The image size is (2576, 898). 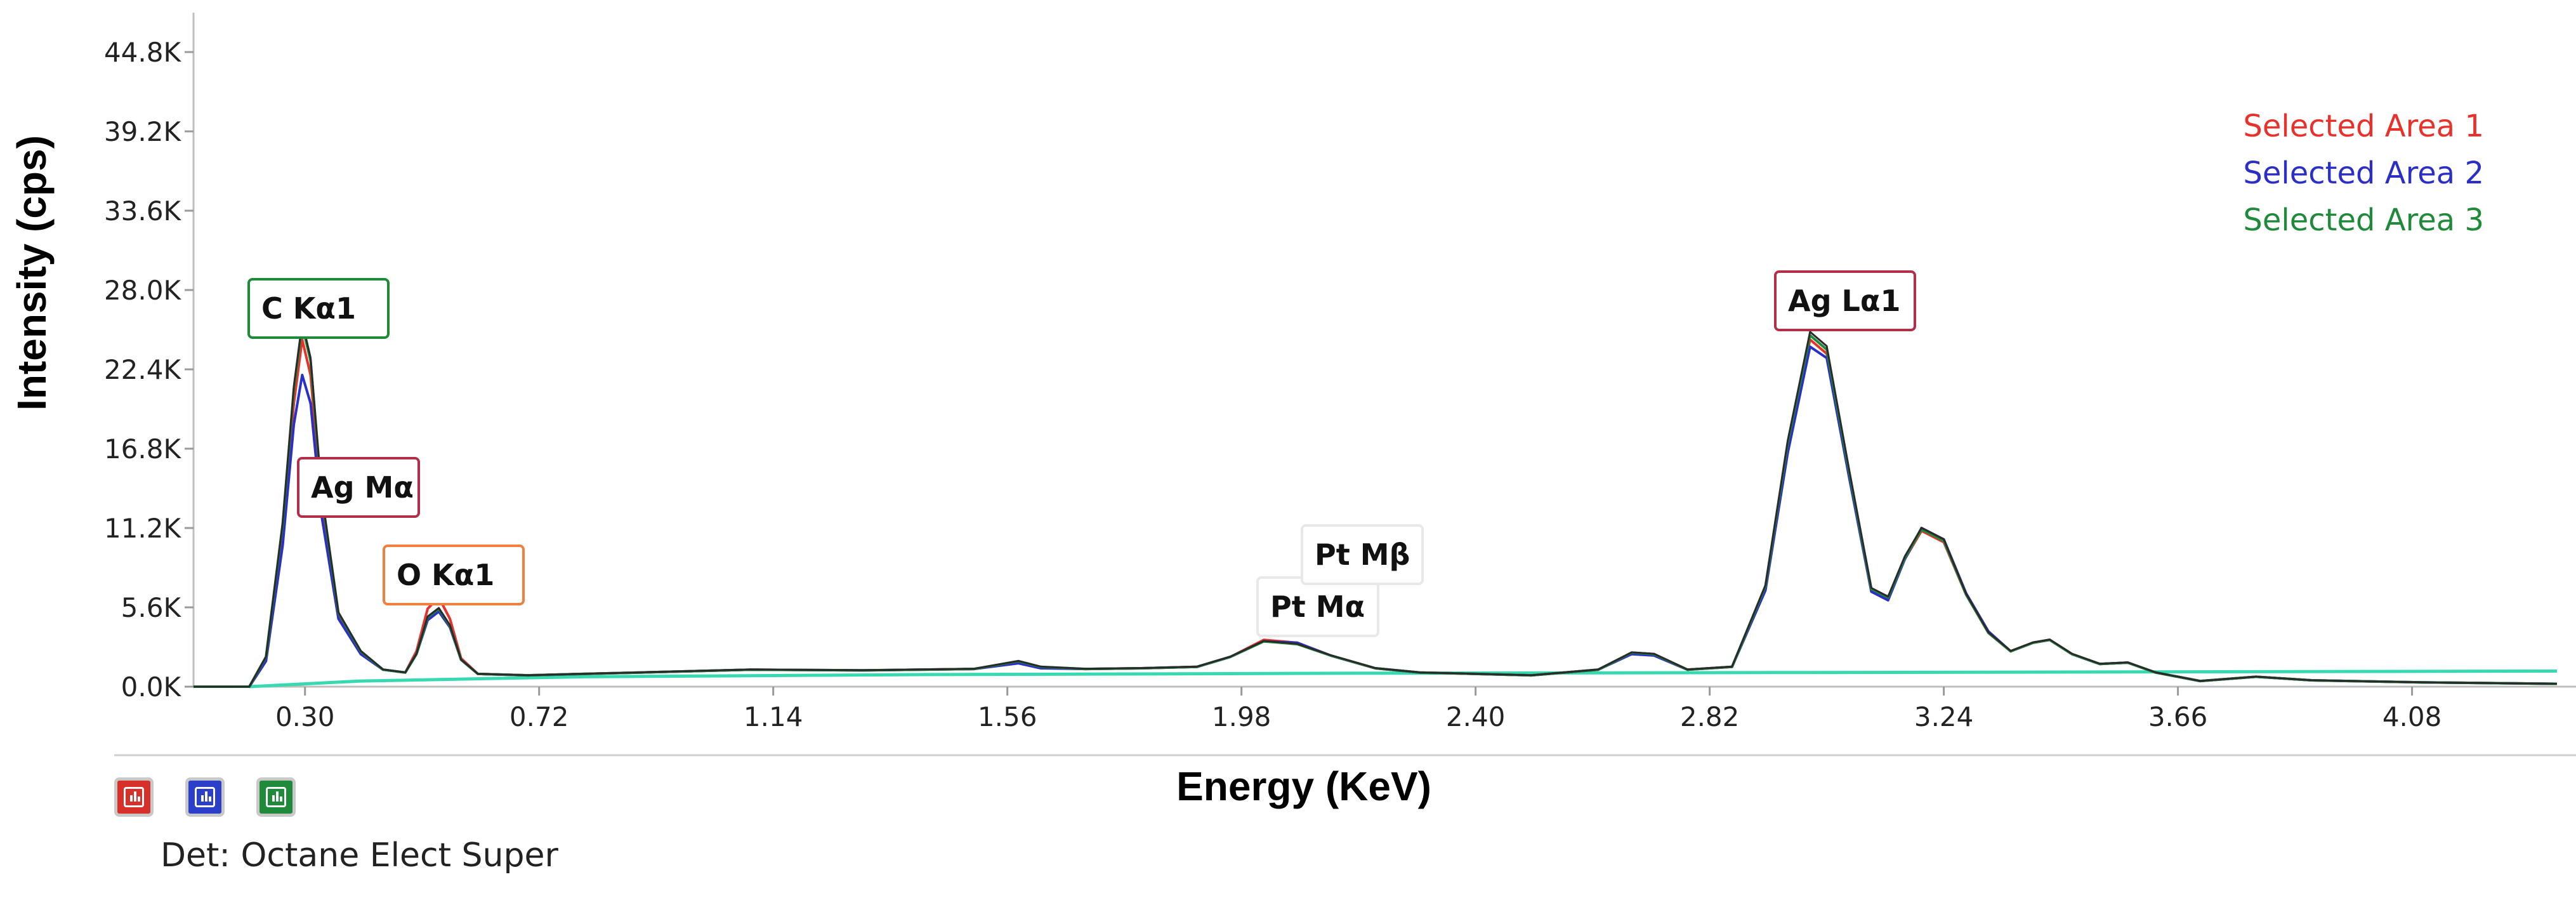 I want to click on peak-label-text: Ag Lα1, so click(x=1844, y=301).